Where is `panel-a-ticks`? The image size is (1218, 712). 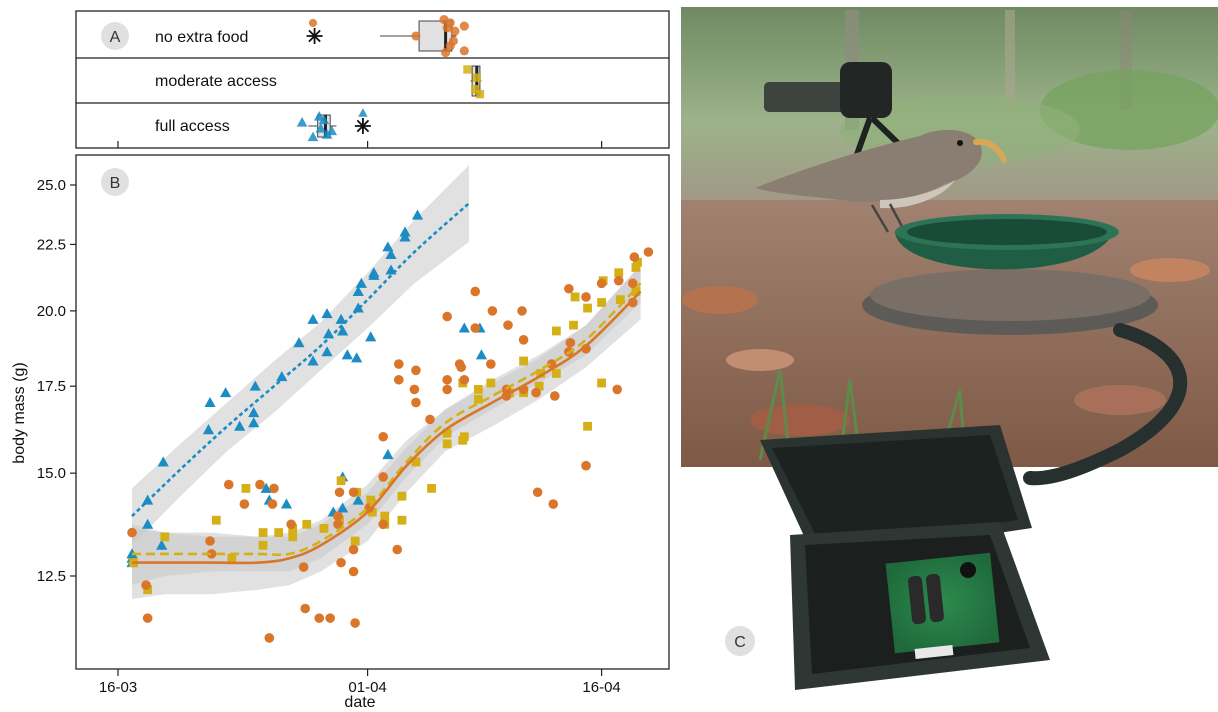 panel-a-ticks is located at coordinates (360, 144).